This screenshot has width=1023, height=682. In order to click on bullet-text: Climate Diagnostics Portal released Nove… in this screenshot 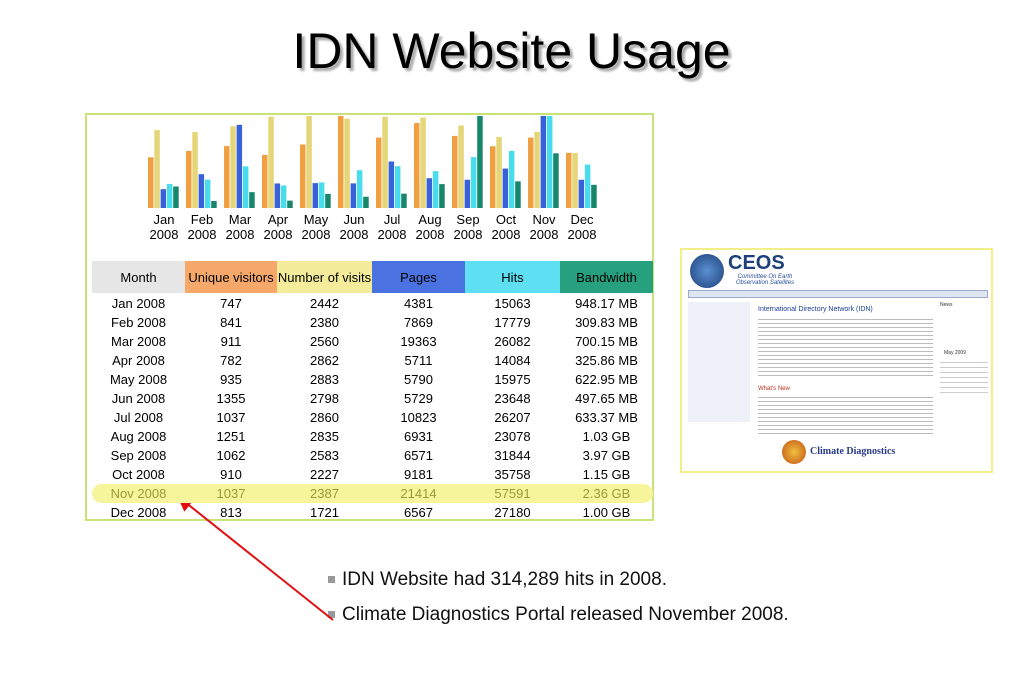, I will do `click(565, 614)`.